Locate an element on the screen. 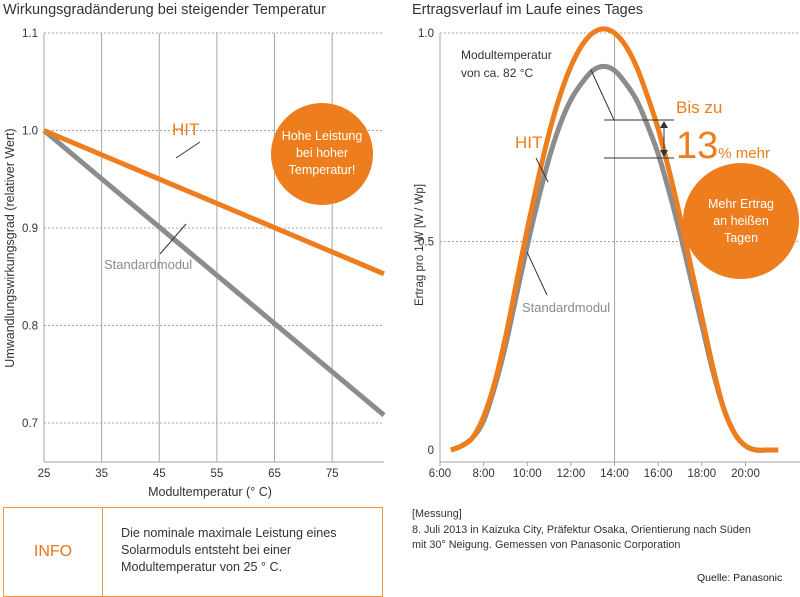  right-y-axis-label: Ertrag pro 1 W [W / Wp] is located at coordinates (420, 245).